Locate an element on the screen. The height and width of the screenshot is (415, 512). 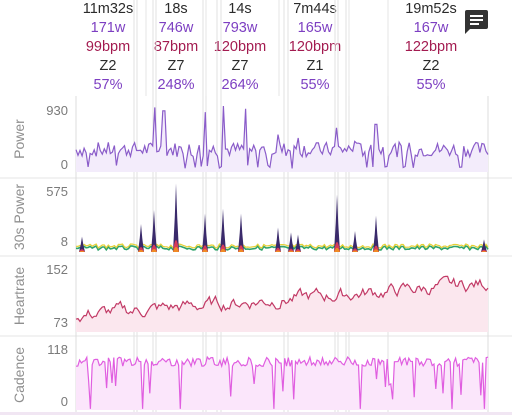
interval-heartrate: 87bpm is located at coordinates (176, 47).